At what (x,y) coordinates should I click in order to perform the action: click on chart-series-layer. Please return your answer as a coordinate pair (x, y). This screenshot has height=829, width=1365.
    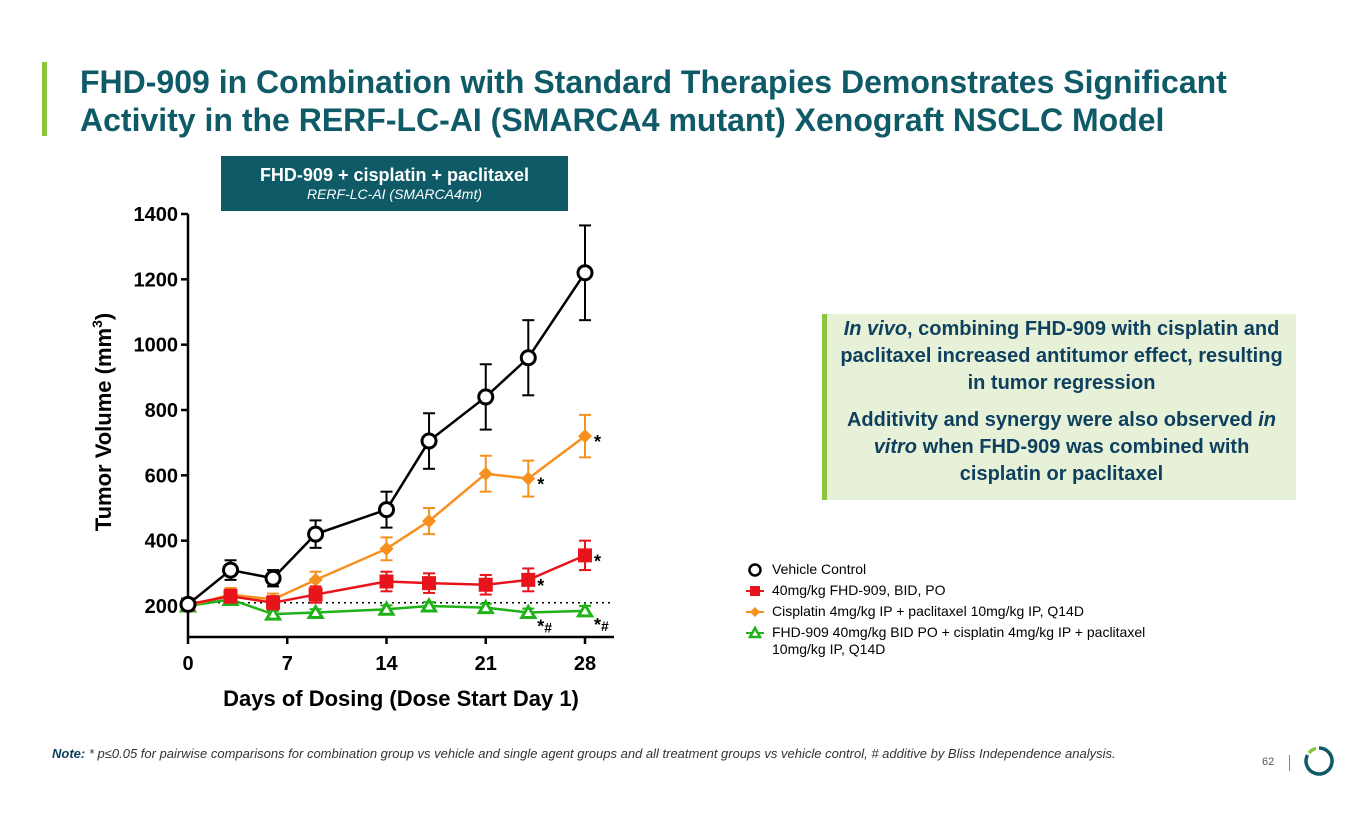
    Looking at the image, I should click on (386, 422).